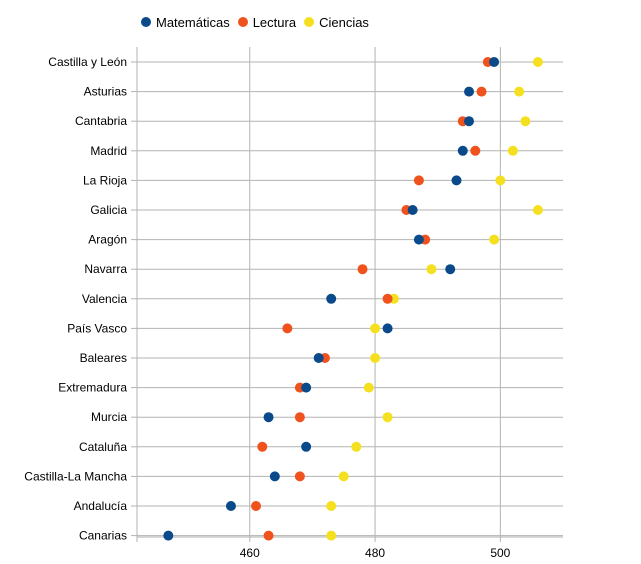  Describe the element at coordinates (274, 22) in the screenshot. I see `legend-label-lectura: Lectura` at that location.